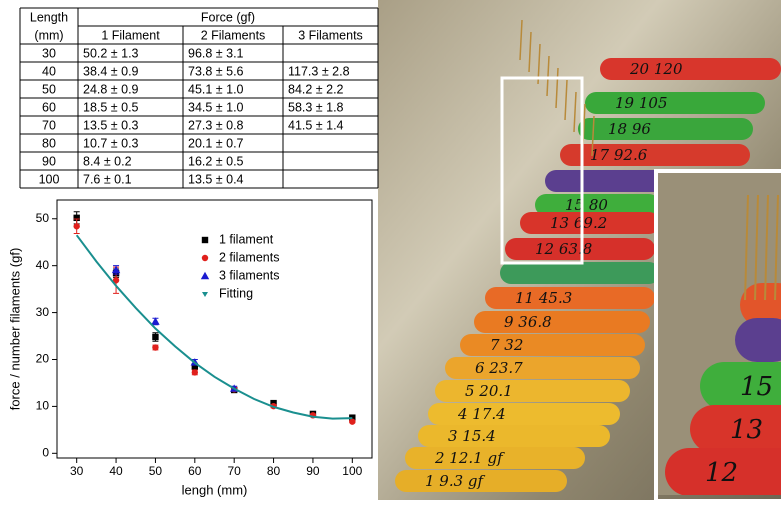  Describe the element at coordinates (49, 53) in the screenshot. I see `table-cell: 30` at that location.